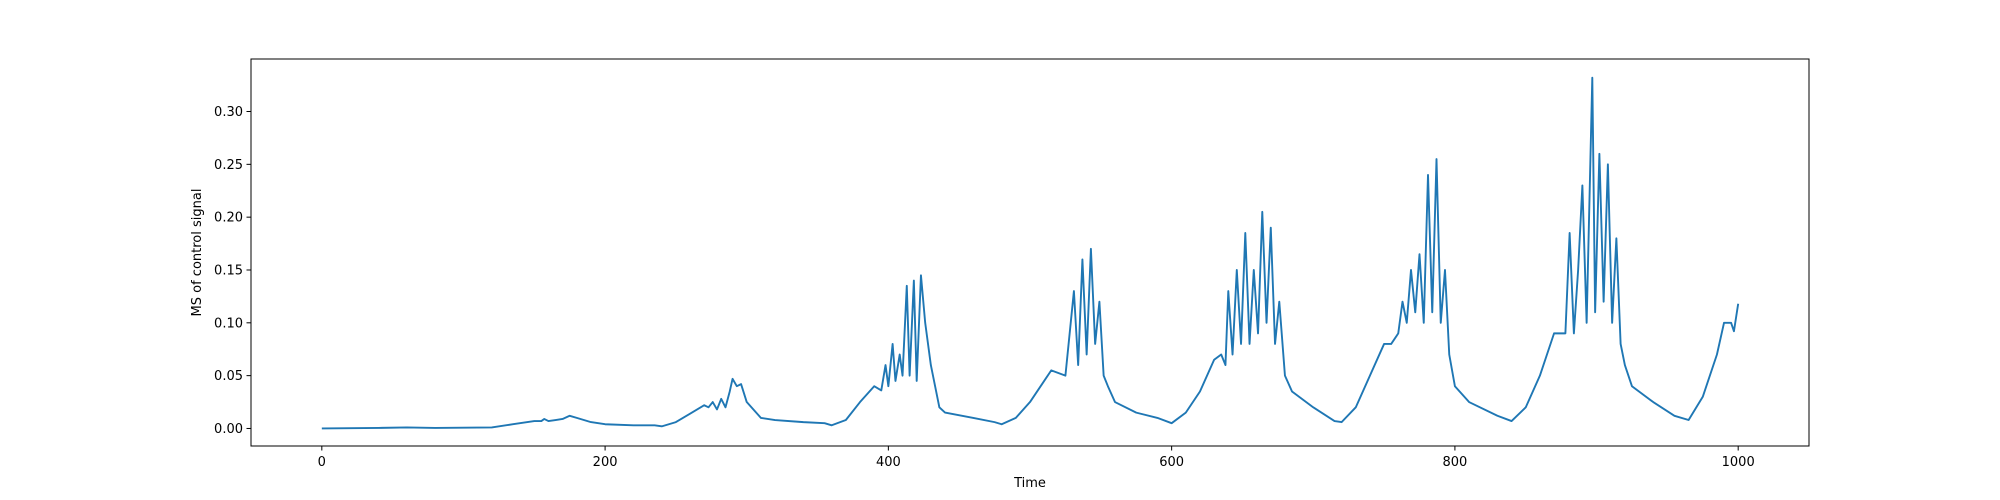  What do you see at coordinates (228, 429) in the screenshot?
I see `y-tick-label: 0.00` at bounding box center [228, 429].